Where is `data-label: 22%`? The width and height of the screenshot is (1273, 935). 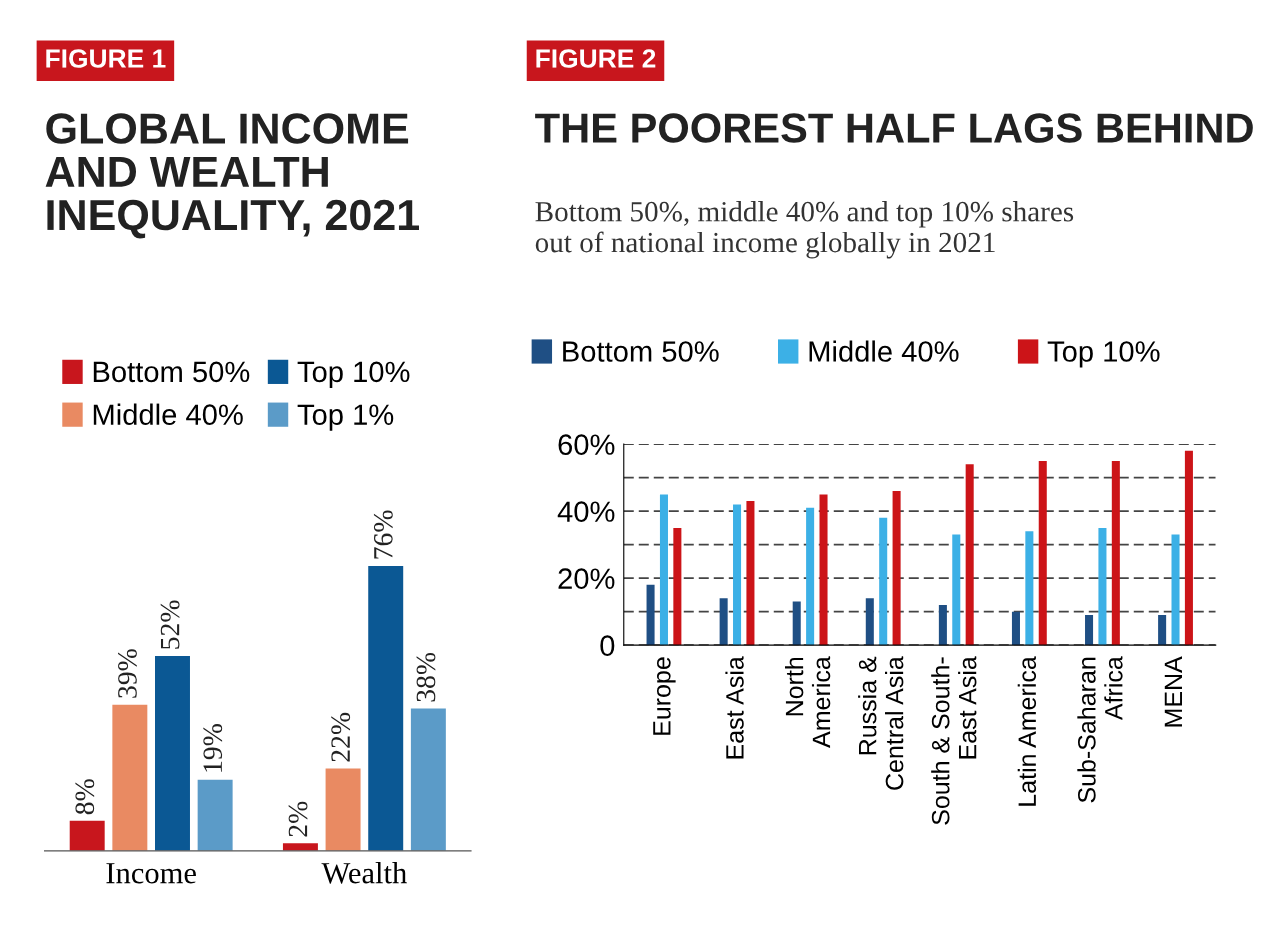 data-label: 22% is located at coordinates (341, 737).